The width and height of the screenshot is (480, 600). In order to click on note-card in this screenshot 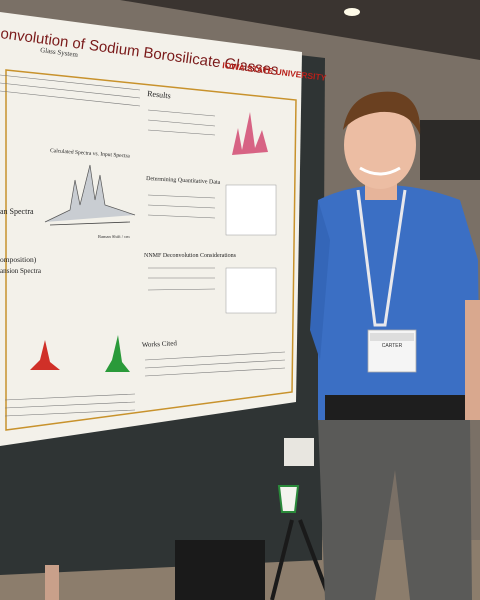, I will do `click(299, 452)`.